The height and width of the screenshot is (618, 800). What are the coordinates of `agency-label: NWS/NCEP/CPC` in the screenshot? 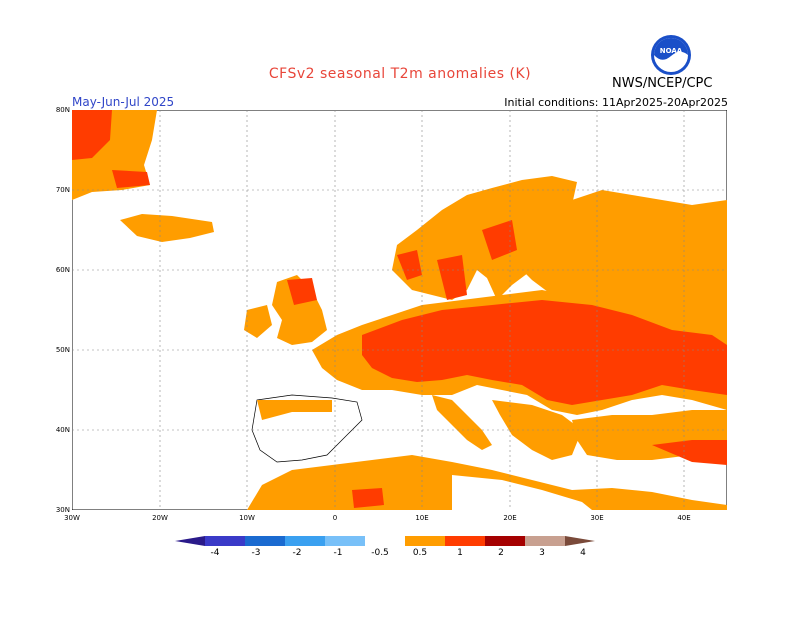 It's located at (662, 83).